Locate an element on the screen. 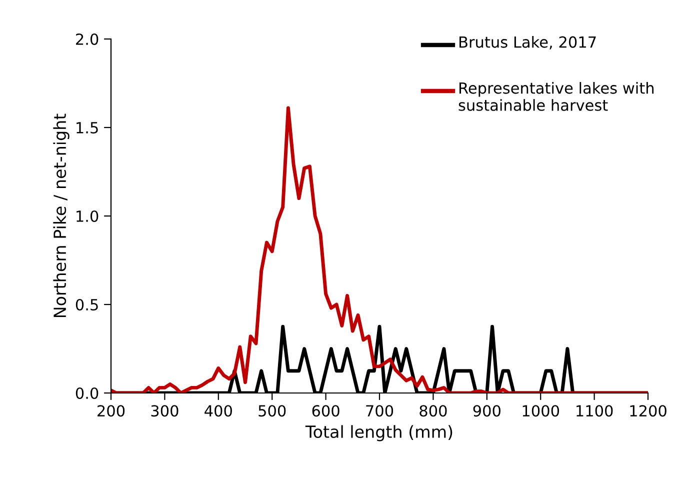 The height and width of the screenshot is (477, 686). x-axis-title: Total length (mm) is located at coordinates (378, 433).